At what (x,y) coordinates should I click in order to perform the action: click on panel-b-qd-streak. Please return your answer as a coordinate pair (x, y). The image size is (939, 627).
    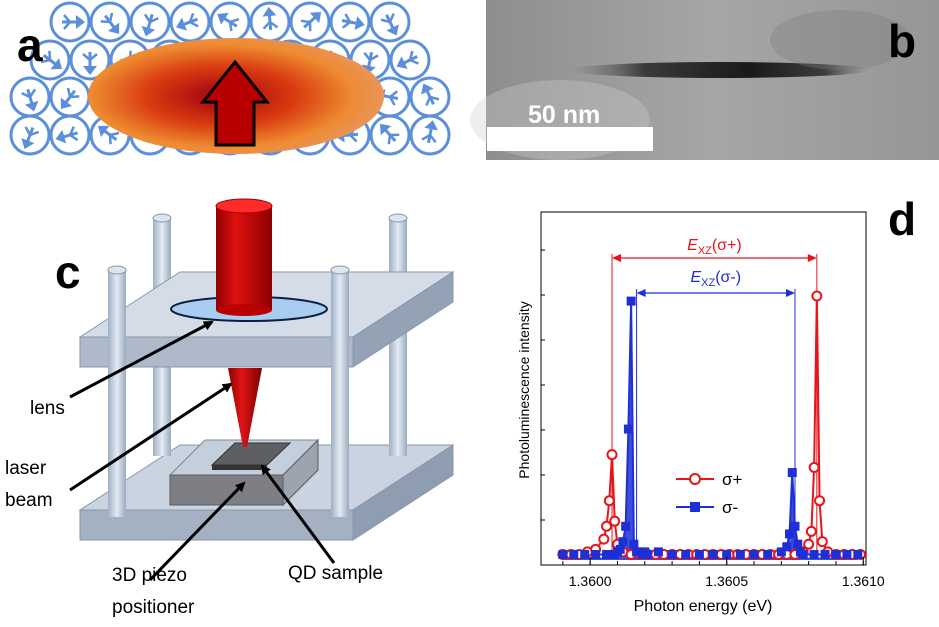
    Looking at the image, I should click on (720, 70).